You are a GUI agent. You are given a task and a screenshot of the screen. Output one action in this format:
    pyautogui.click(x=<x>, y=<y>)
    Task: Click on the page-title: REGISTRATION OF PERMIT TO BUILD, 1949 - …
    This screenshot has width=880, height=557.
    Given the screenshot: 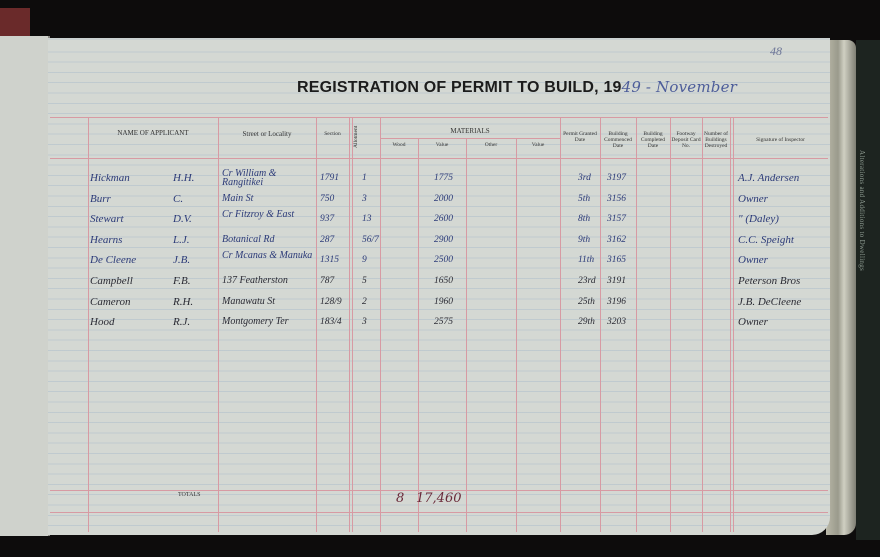 What is the action you would take?
    pyautogui.click(x=517, y=87)
    